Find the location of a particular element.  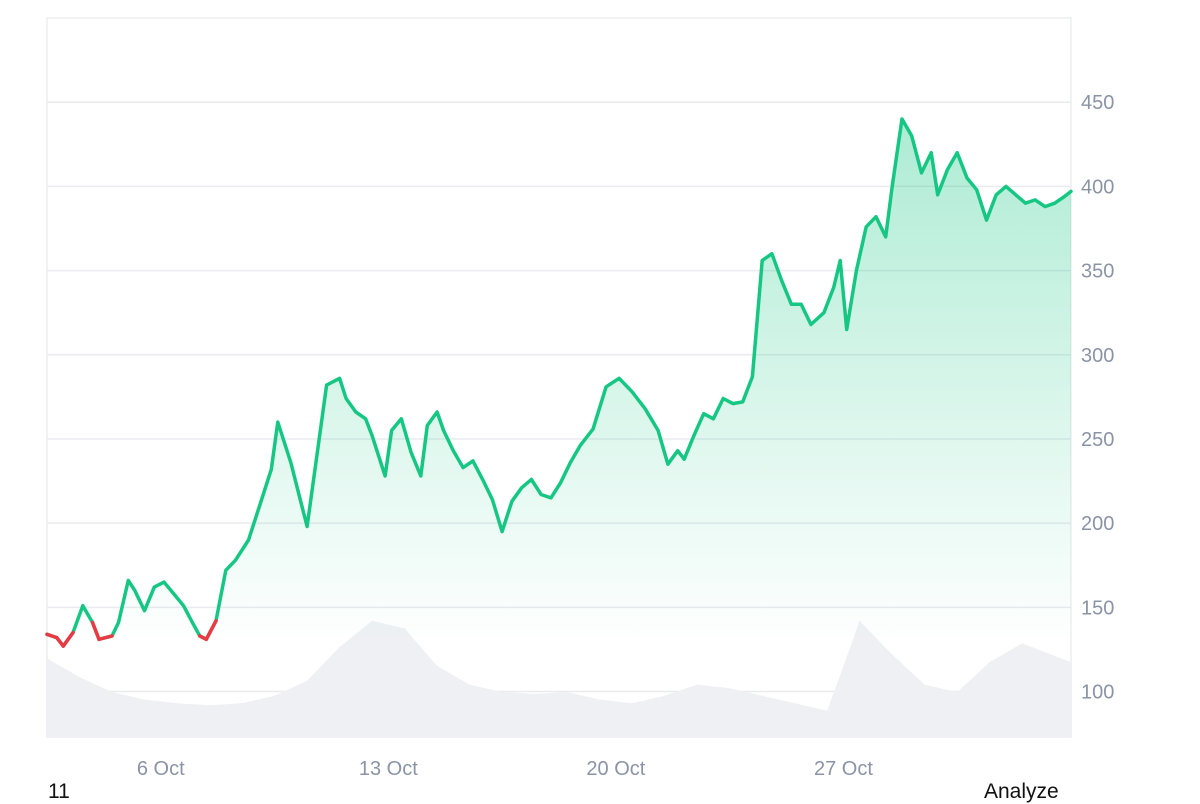

volume-area is located at coordinates (559, 678).